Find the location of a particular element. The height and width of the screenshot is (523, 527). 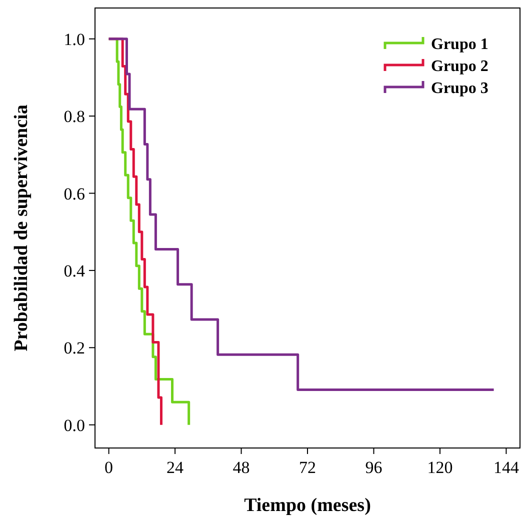

x-axis-title: Tiempo (meses) is located at coordinates (307, 505).